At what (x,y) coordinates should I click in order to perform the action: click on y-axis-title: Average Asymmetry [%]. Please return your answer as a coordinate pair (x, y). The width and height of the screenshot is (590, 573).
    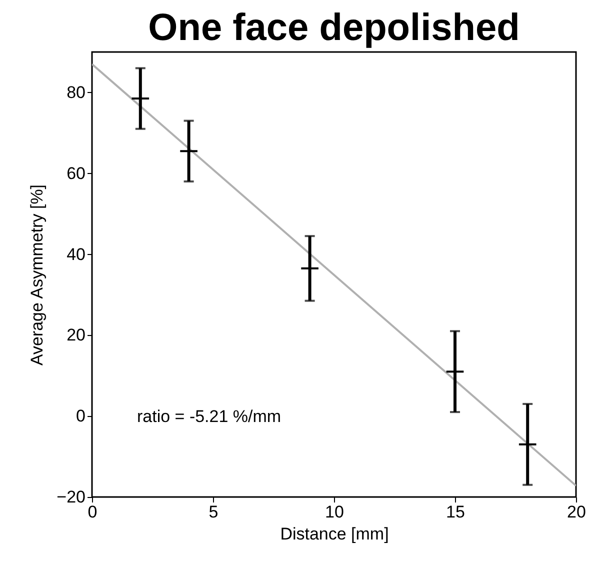
    Looking at the image, I should click on (37, 275).